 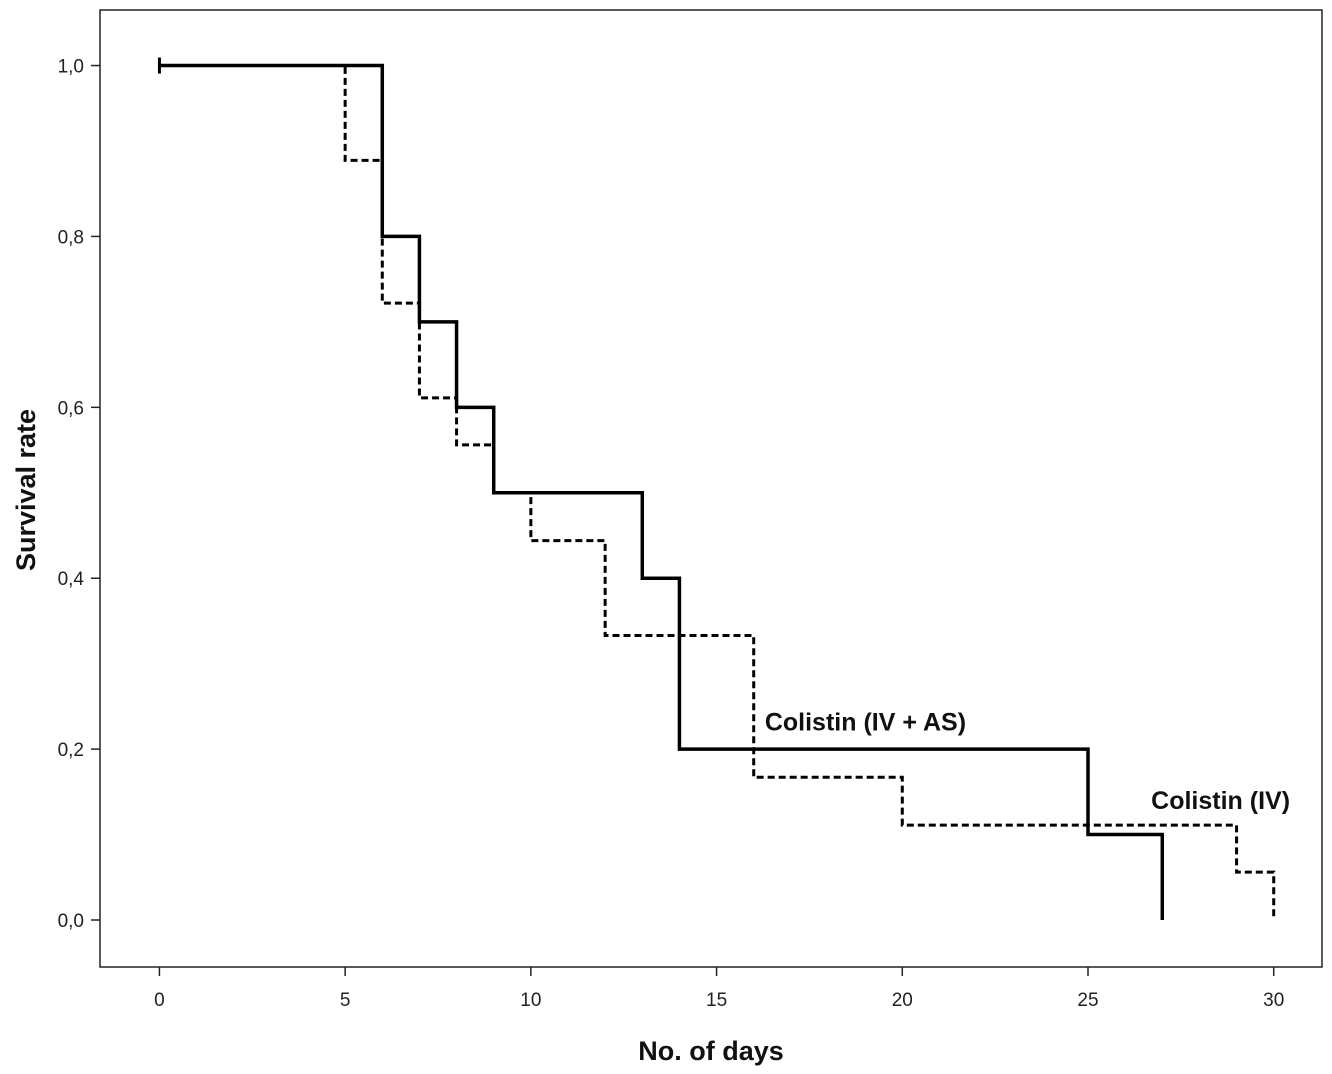 What do you see at coordinates (719, 989) in the screenshot?
I see `x-axis-ticks: 0 5 10 15 20 25 30` at bounding box center [719, 989].